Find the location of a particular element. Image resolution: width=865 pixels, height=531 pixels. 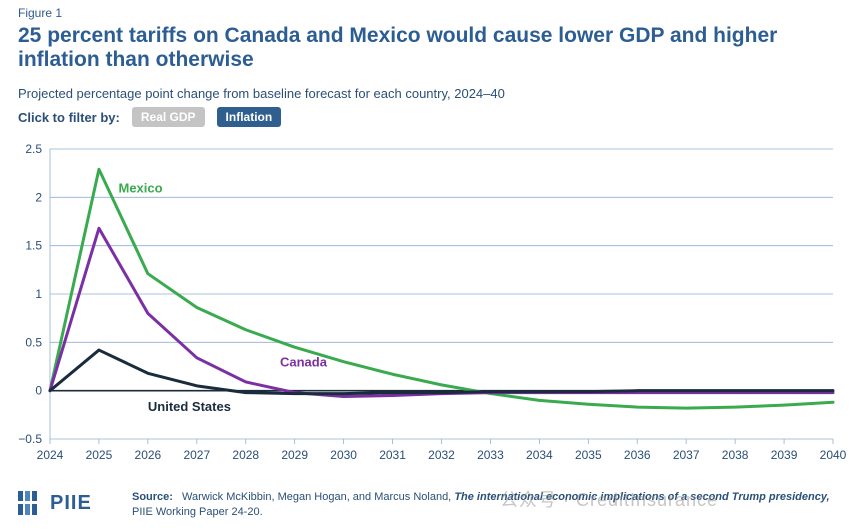

logo-text: PIIE is located at coordinates (71, 502).